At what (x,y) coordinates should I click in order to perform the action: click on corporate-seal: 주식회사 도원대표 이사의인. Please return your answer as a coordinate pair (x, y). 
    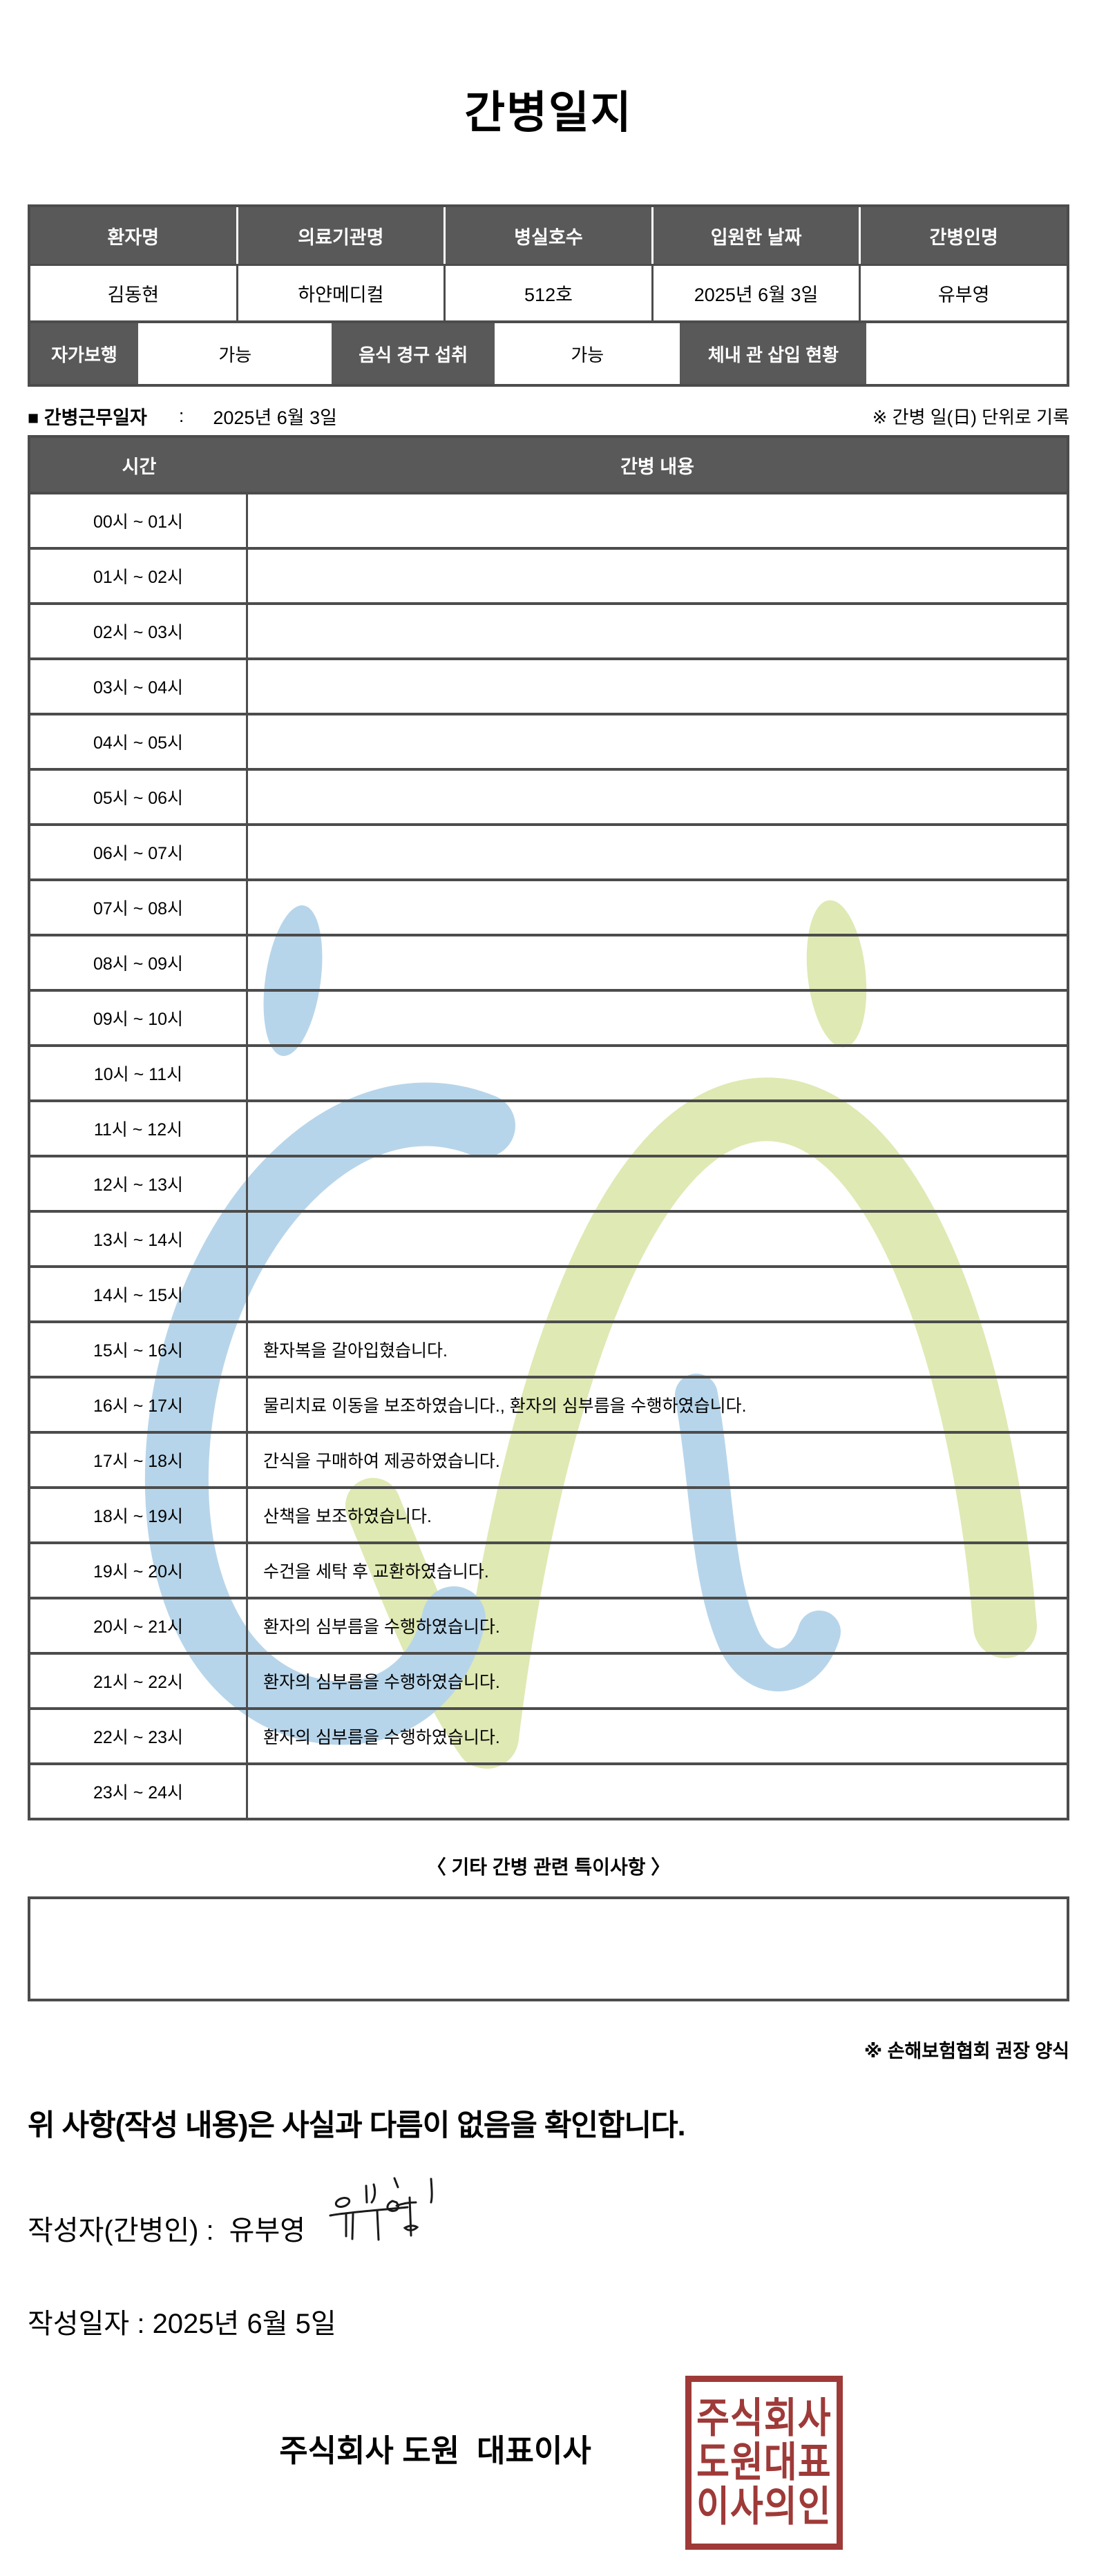
    Looking at the image, I should click on (764, 2463).